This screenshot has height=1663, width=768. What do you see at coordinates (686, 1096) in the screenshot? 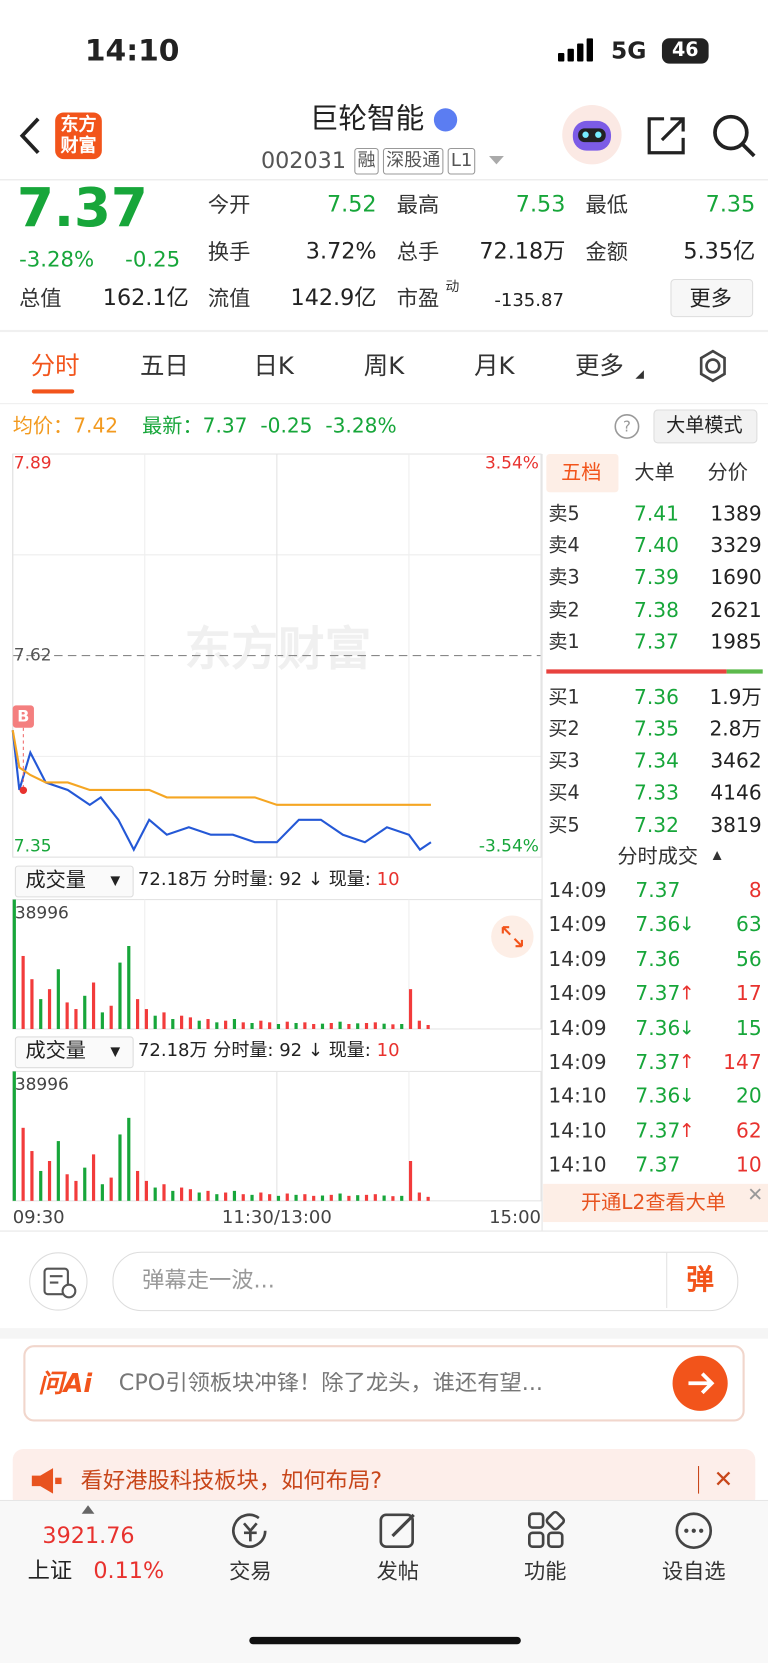
I see `trade-arrow: ↓` at bounding box center [686, 1096].